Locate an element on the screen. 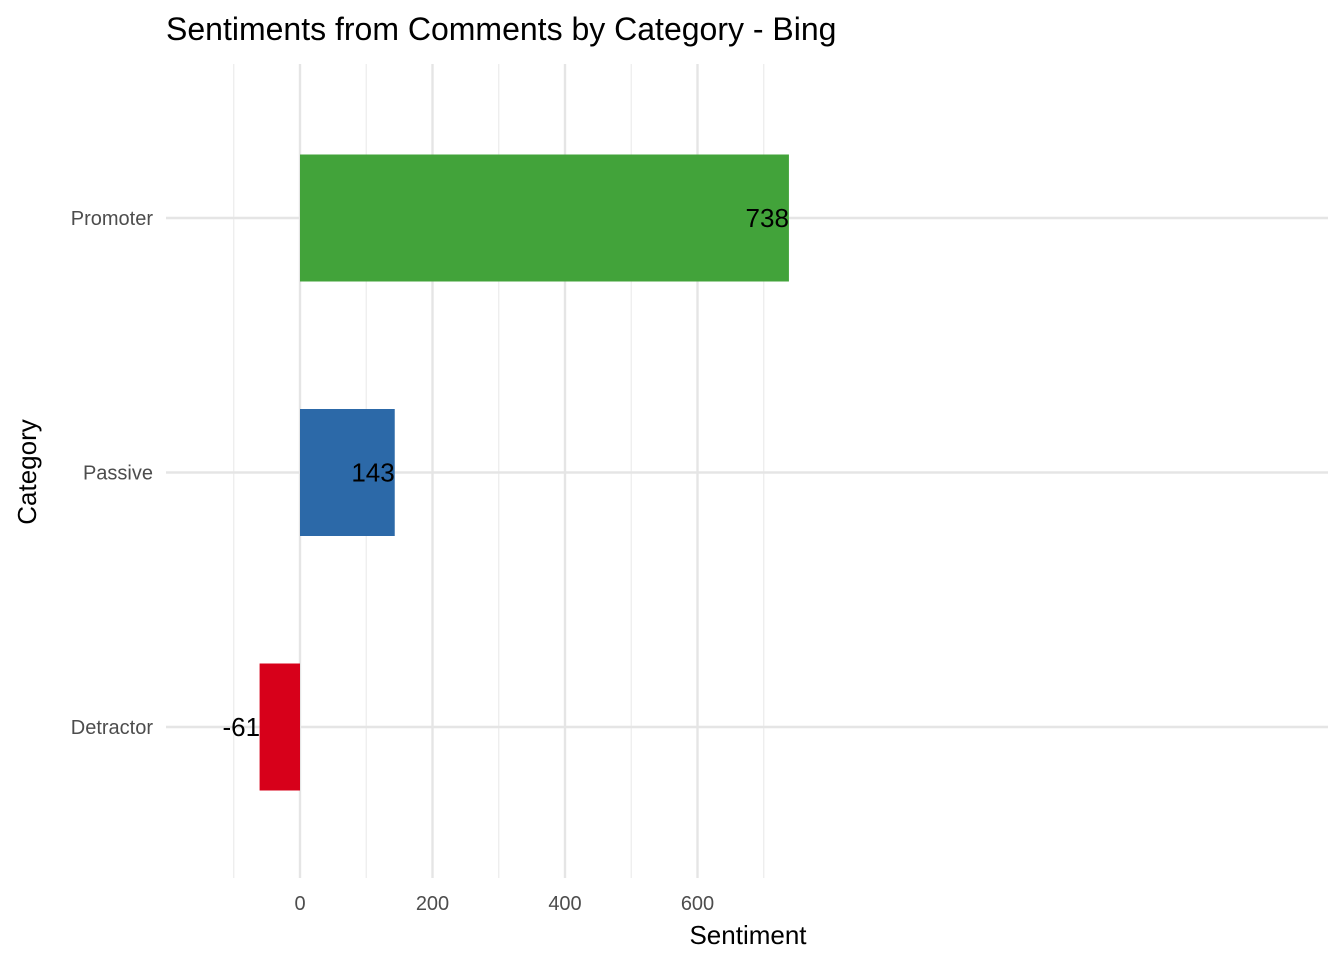 Image resolution: width=1344 pixels, height=960 pixels. x-axis-title: Sentiment is located at coordinates (748, 935).